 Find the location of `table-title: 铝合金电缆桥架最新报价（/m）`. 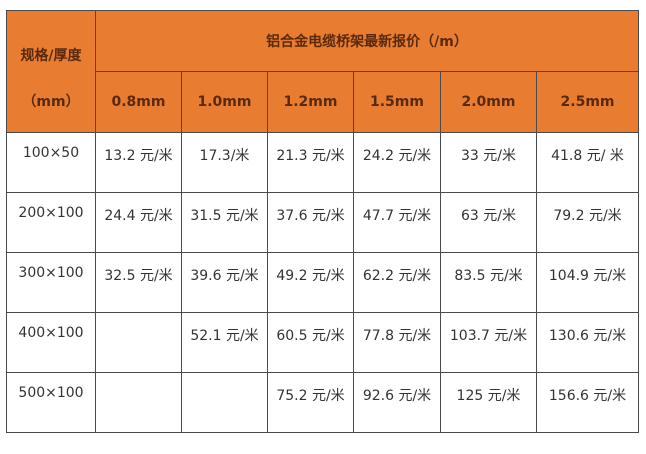

table-title: 铝合金电缆桥架最新报价（/m） is located at coordinates (367, 41).